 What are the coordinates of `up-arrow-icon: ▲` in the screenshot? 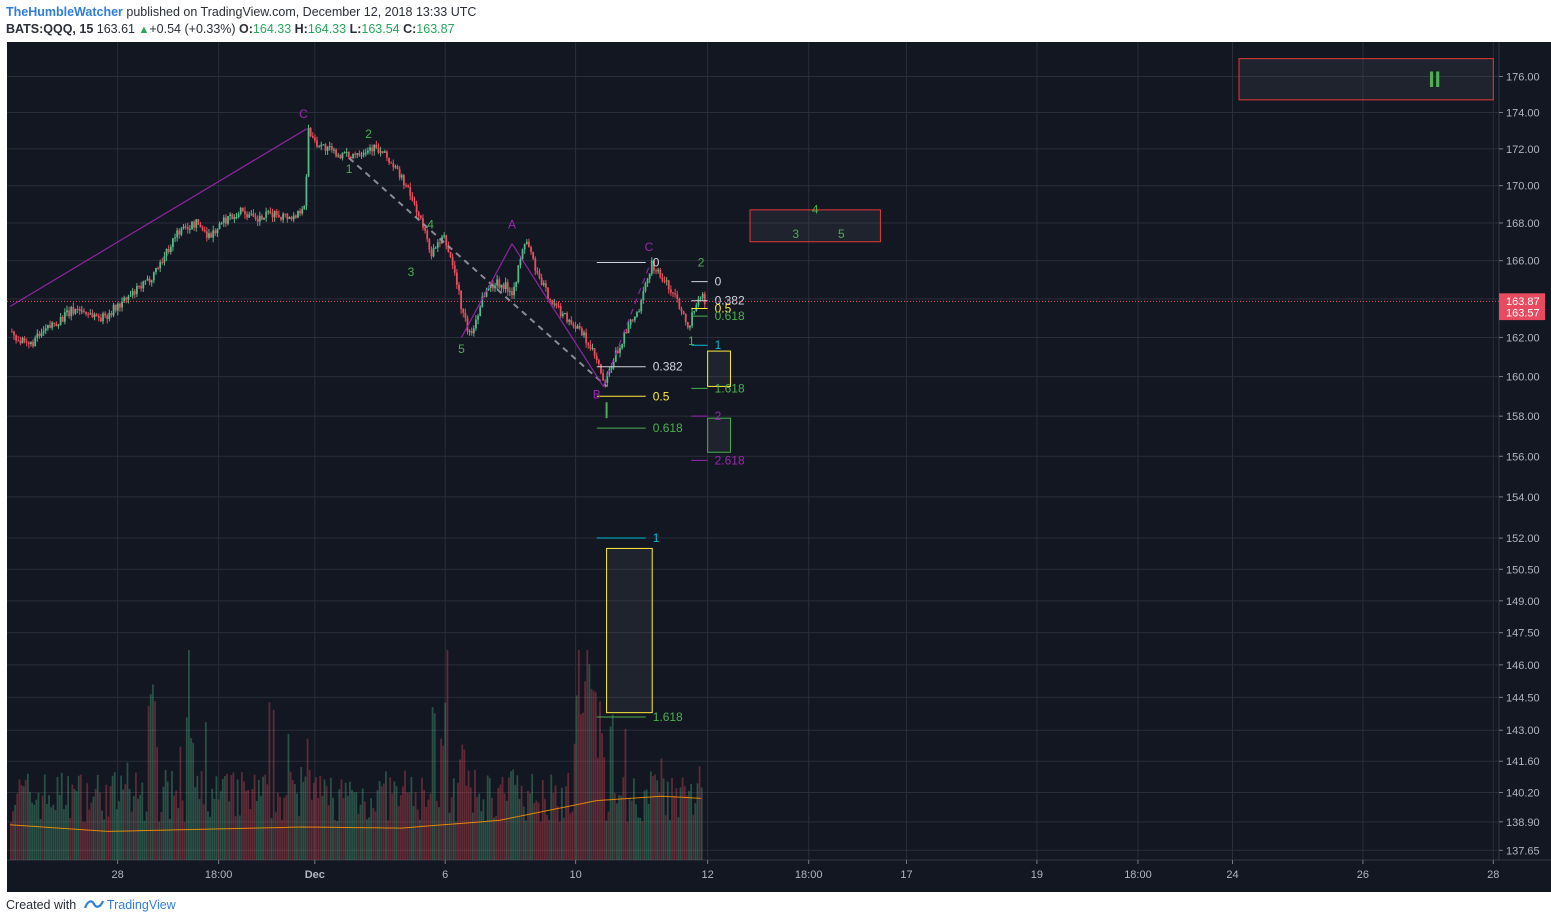 It's located at (144, 30).